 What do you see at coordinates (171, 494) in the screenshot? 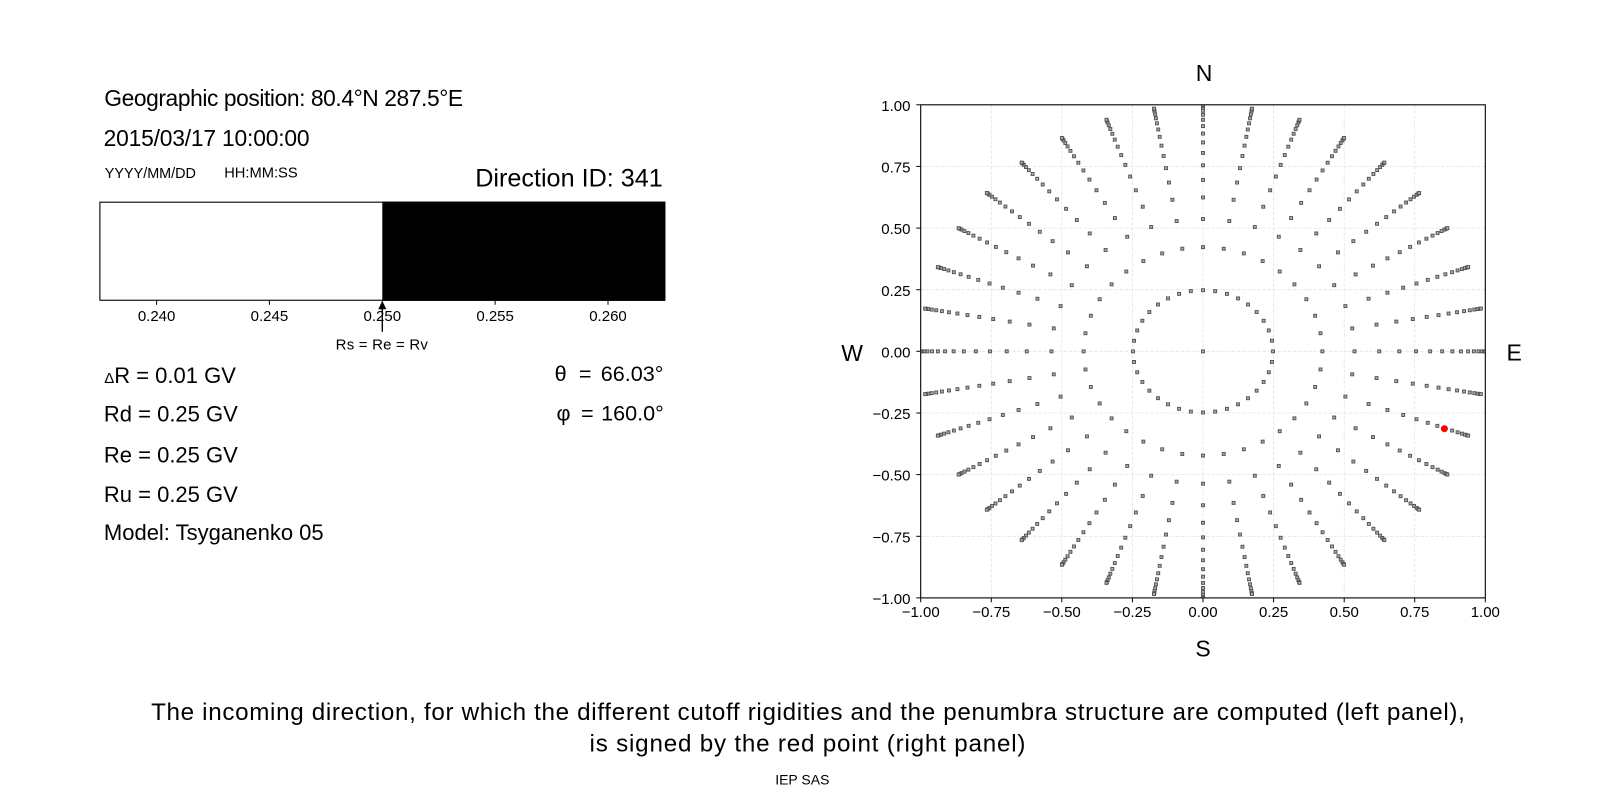
I see `svg-text: Ru = 0.25 GV` at bounding box center [171, 494].